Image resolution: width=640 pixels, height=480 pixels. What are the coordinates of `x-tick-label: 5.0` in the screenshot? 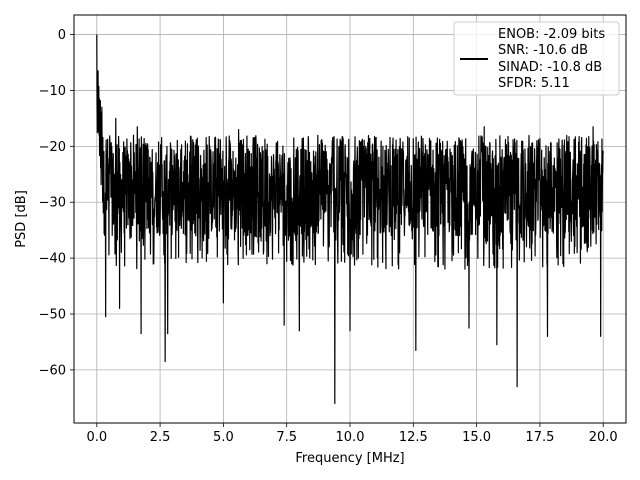 It's located at (223, 437).